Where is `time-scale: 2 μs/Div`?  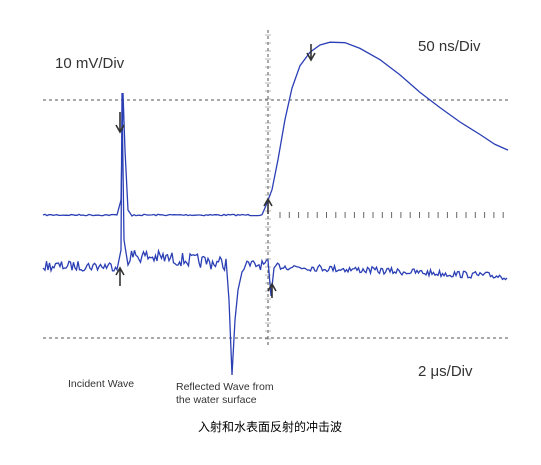
time-scale: 2 μs/Div is located at coordinates (445, 371).